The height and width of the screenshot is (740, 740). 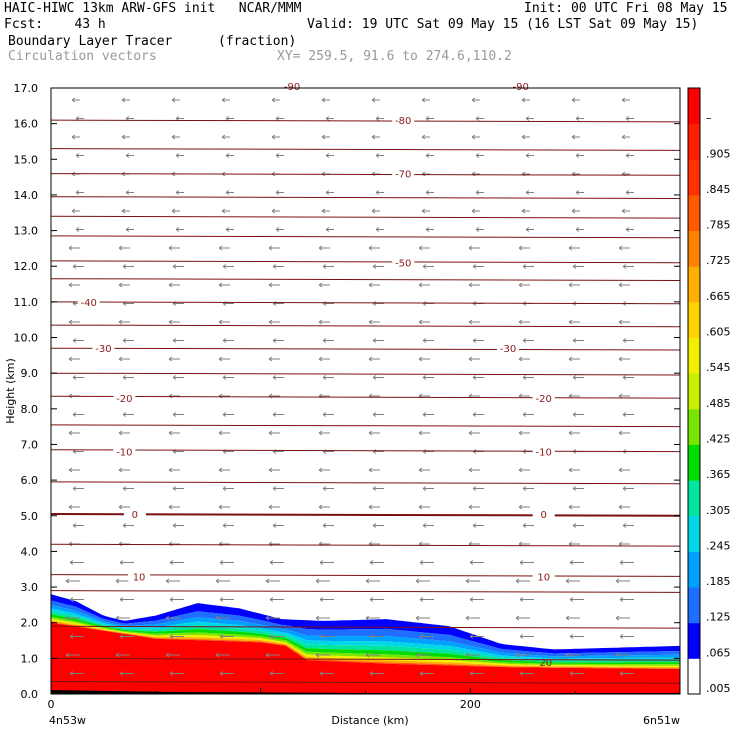 I want to click on colorbar-label: .005, so click(x=718, y=688).